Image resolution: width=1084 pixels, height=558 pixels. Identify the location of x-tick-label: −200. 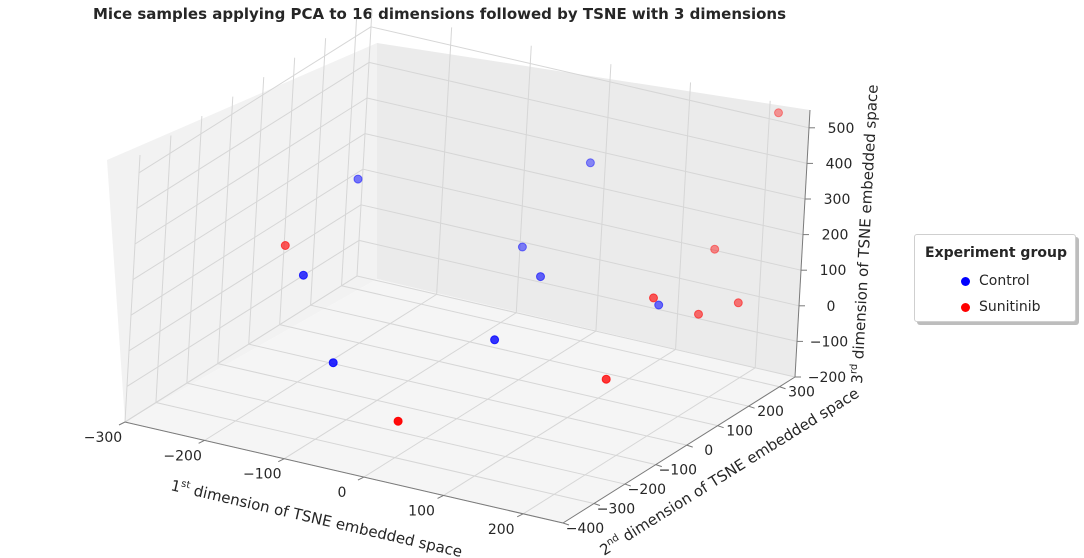
(182, 456).